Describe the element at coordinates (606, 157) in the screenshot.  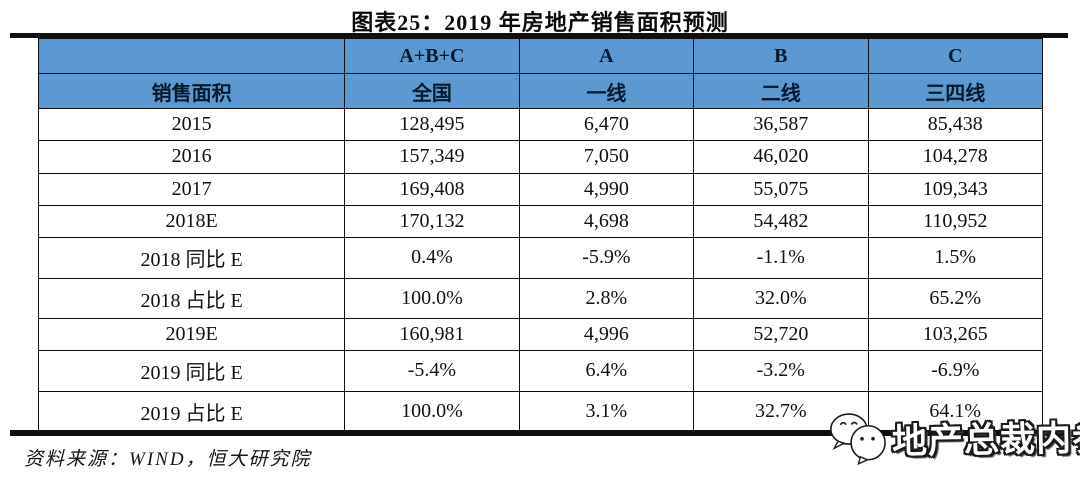
I see `cell-value: 7,050` at that location.